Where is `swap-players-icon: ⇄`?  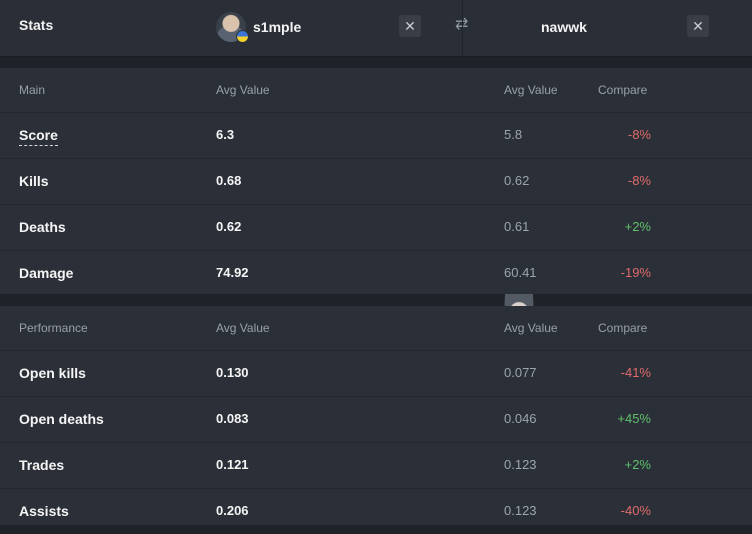
swap-players-icon: ⇄ is located at coordinates (461, 24).